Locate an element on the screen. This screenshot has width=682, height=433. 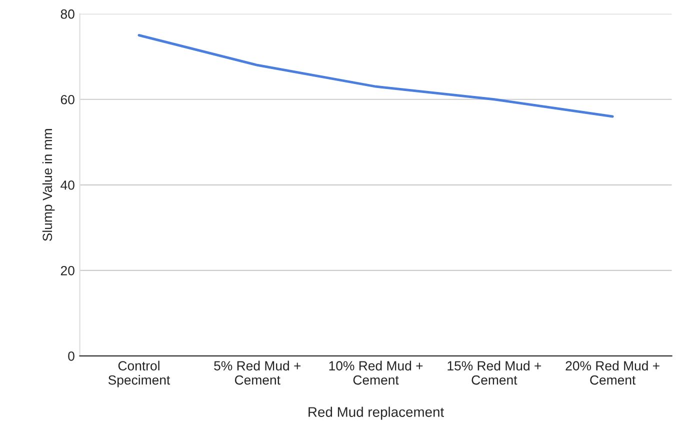
y-tick-label: 20 is located at coordinates (67, 271).